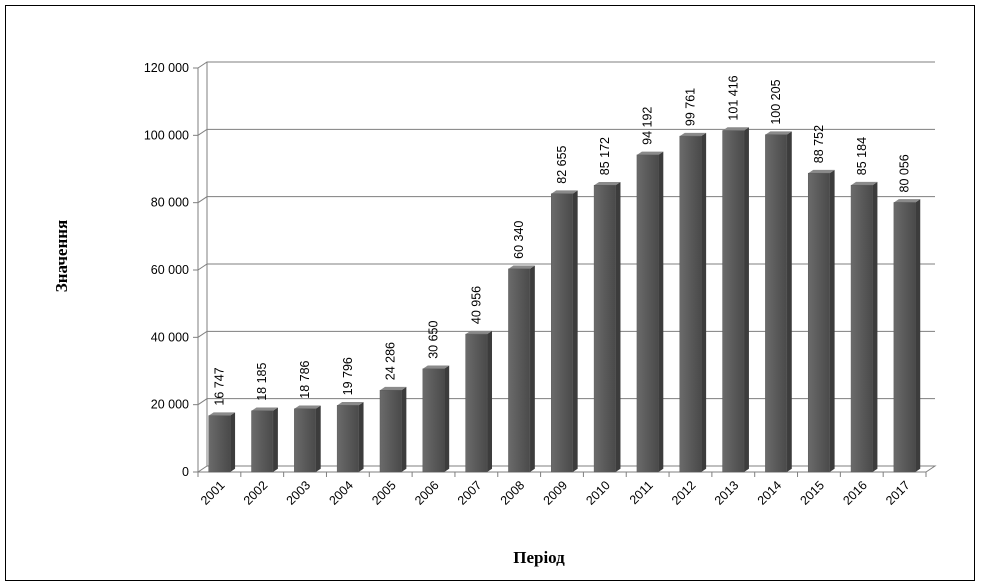 The height and width of the screenshot is (588, 982). Describe the element at coordinates (539, 557) in the screenshot. I see `x-axis-title: Період` at that location.